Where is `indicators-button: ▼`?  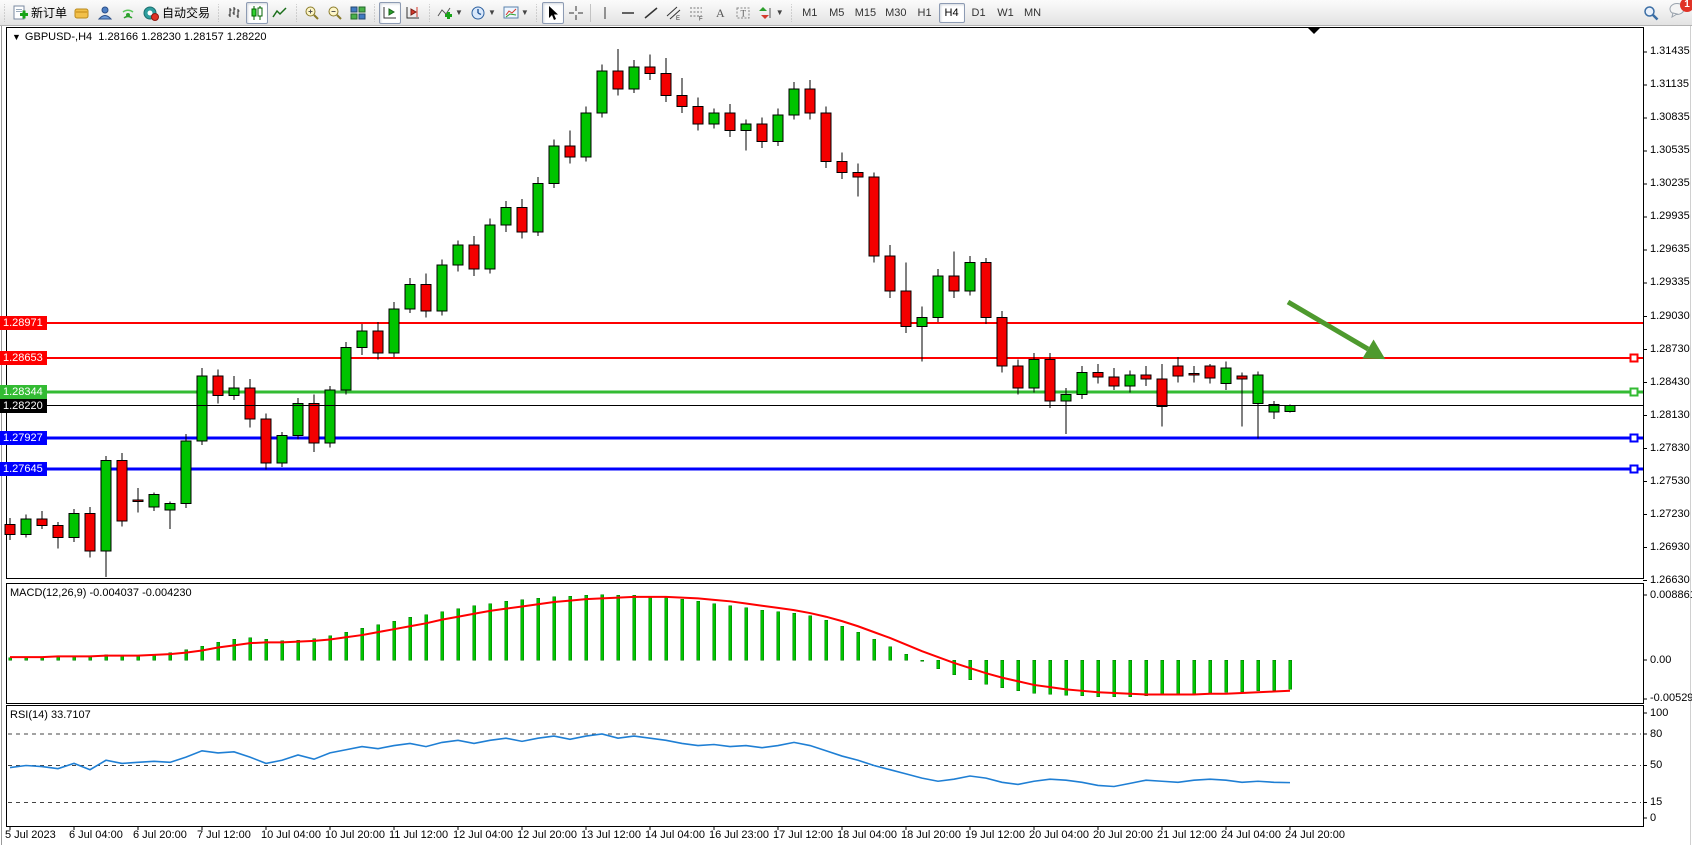 indicators-button: ▼ is located at coordinates (450, 13).